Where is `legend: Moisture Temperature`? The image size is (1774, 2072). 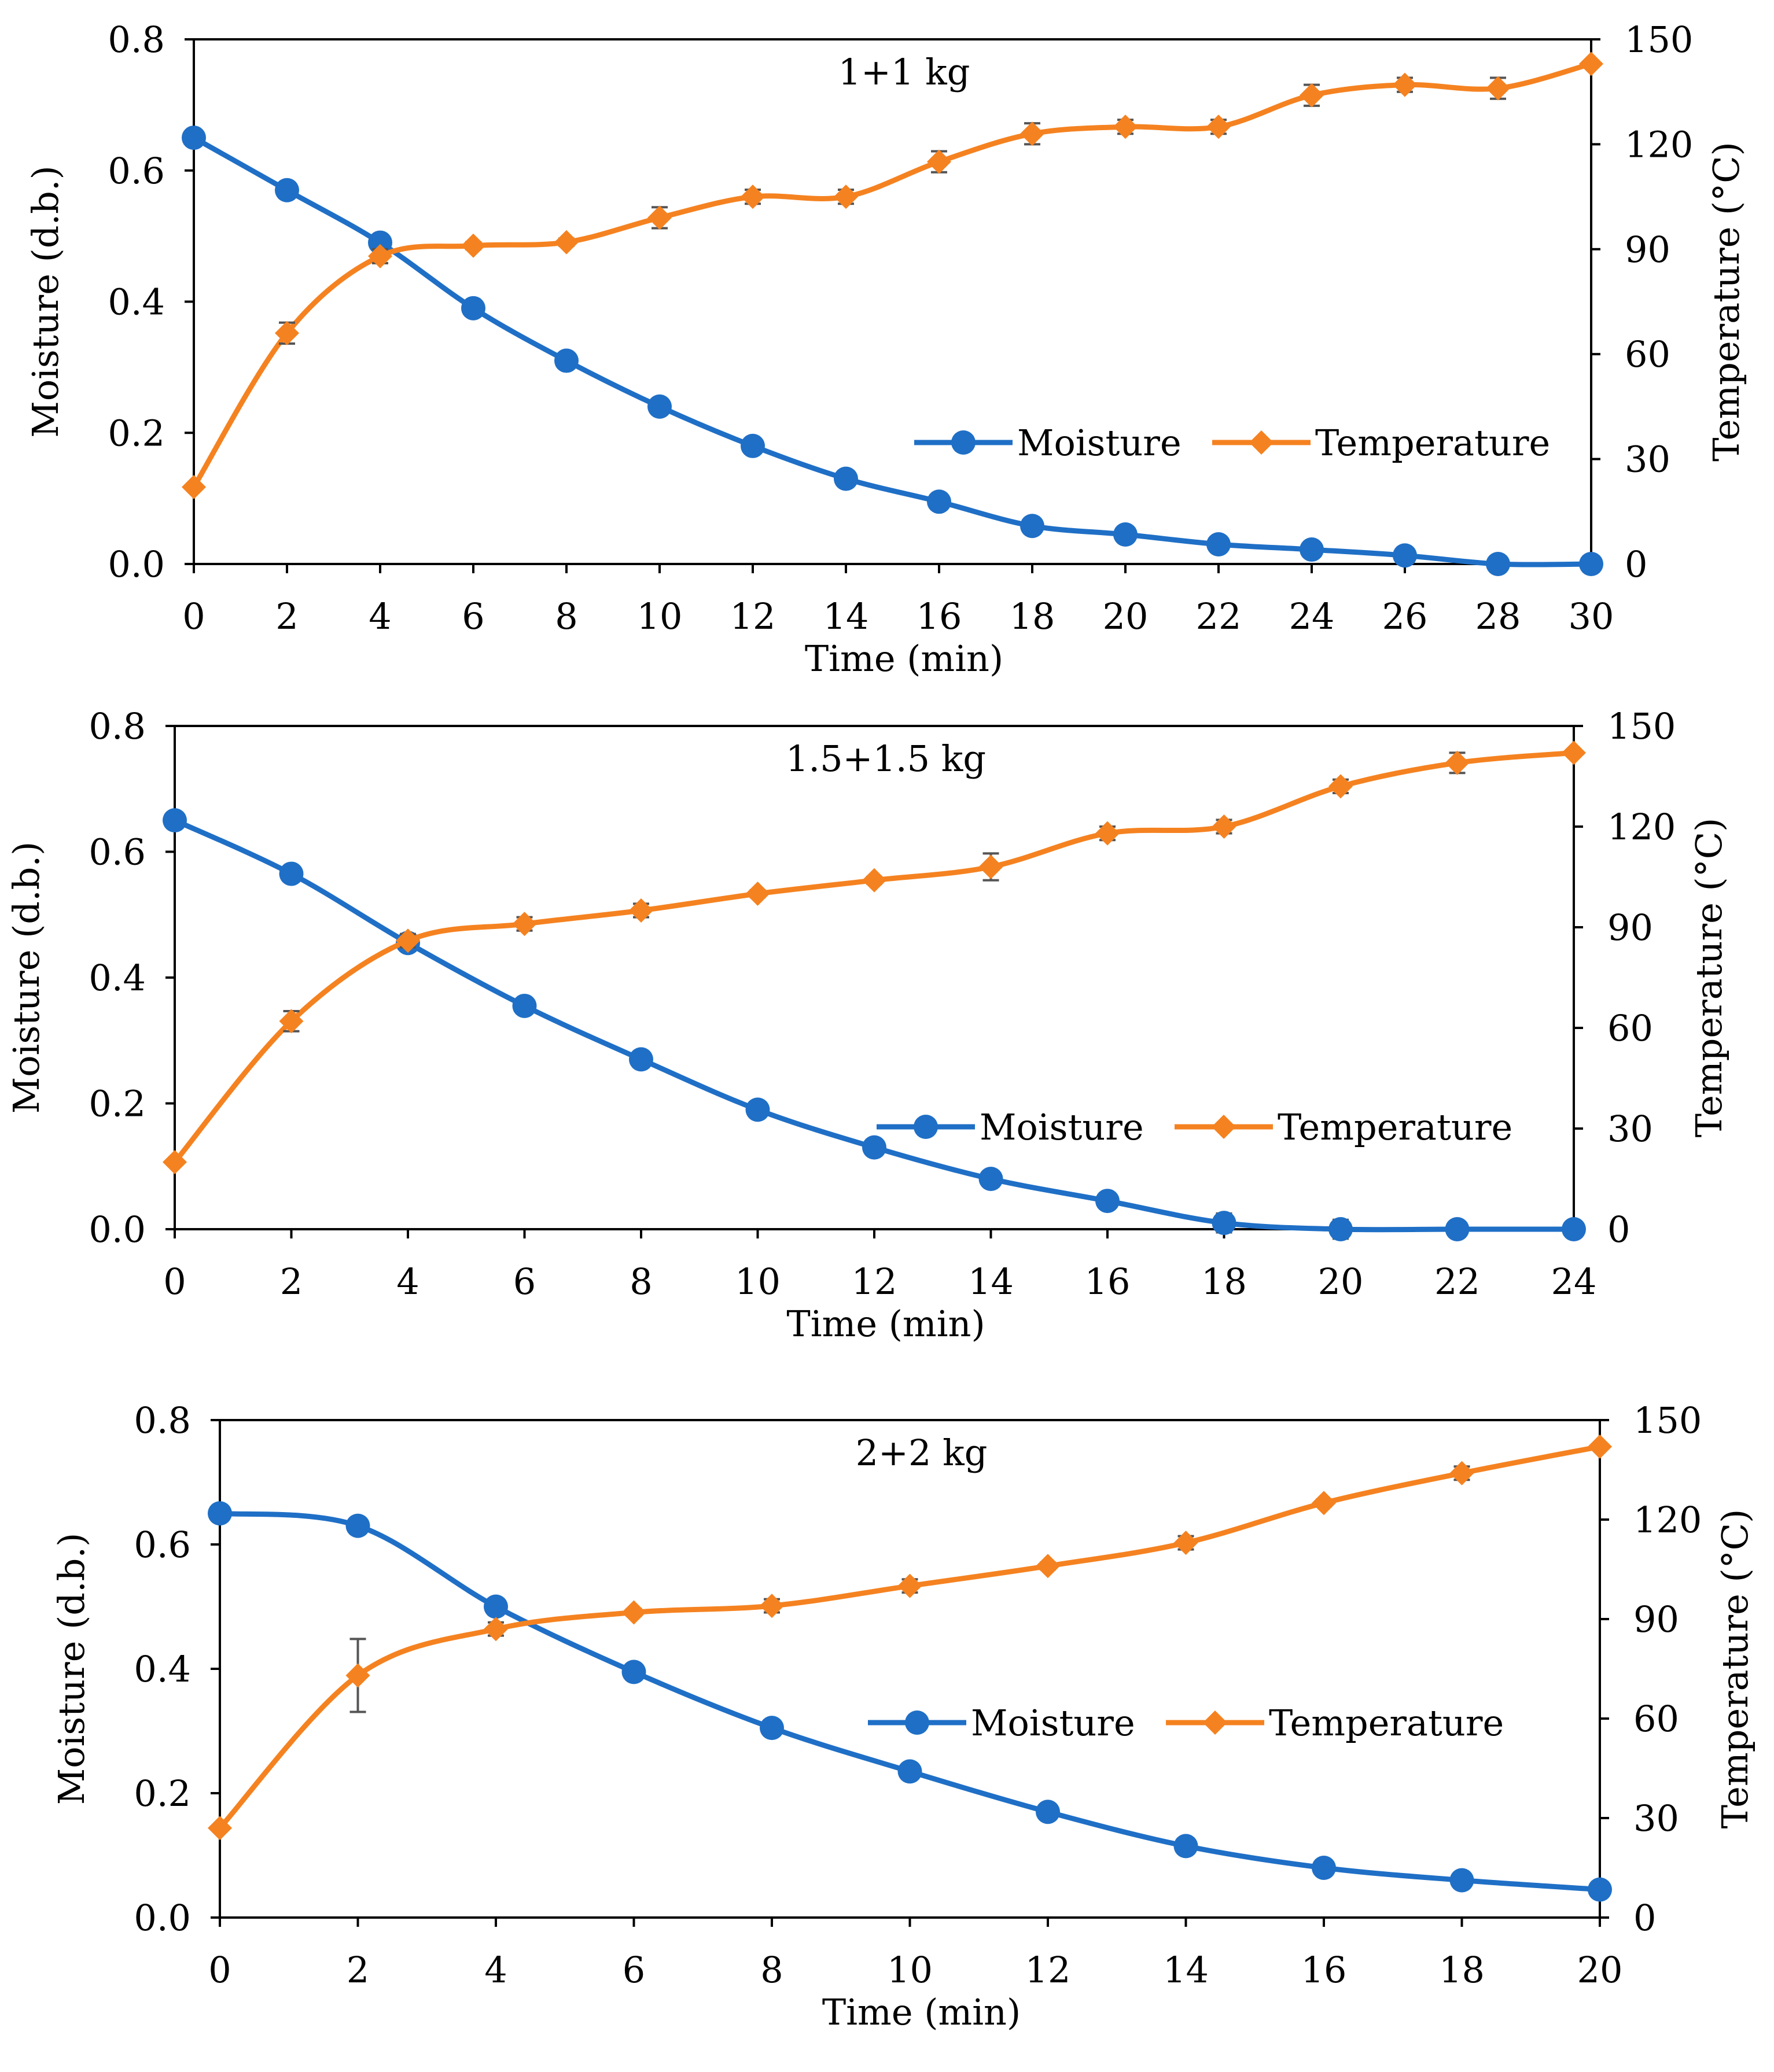 legend: Moisture Temperature is located at coordinates (1232, 443).